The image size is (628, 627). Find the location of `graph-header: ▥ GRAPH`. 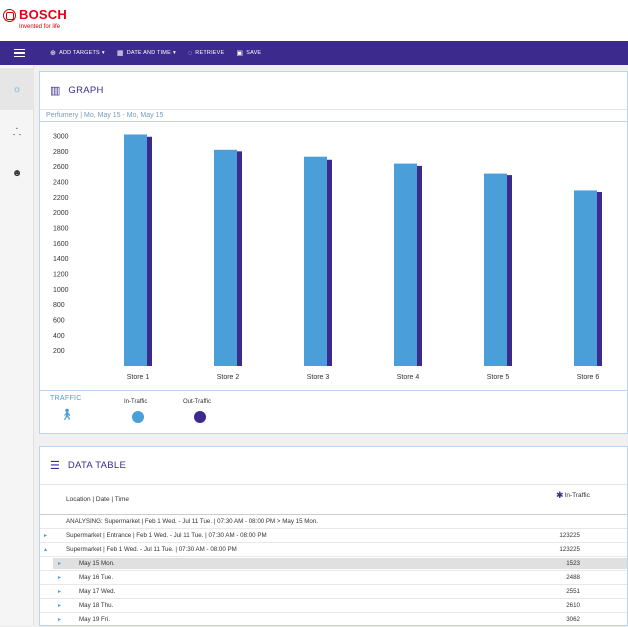

graph-header: ▥ GRAPH is located at coordinates (333, 91).